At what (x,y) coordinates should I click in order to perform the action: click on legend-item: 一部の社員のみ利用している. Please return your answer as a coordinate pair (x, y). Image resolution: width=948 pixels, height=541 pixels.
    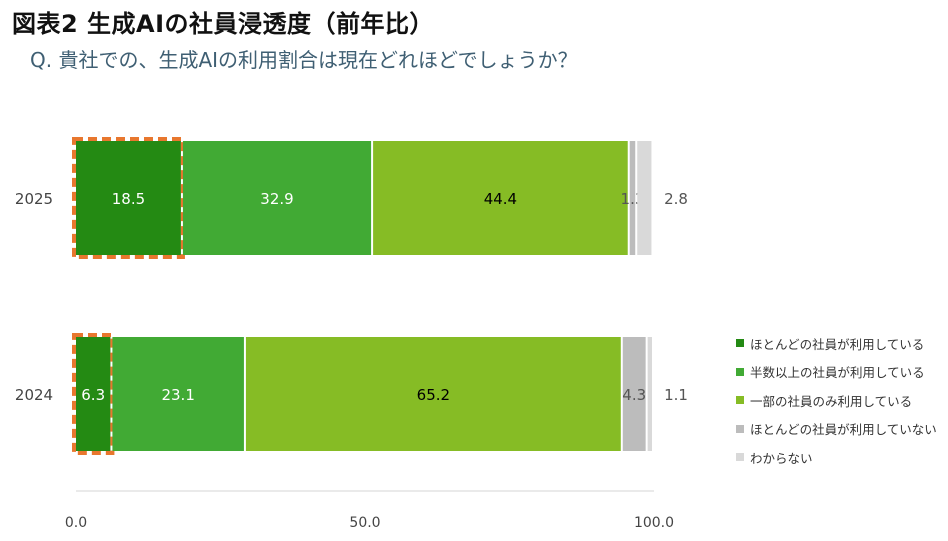
    Looking at the image, I should click on (836, 400).